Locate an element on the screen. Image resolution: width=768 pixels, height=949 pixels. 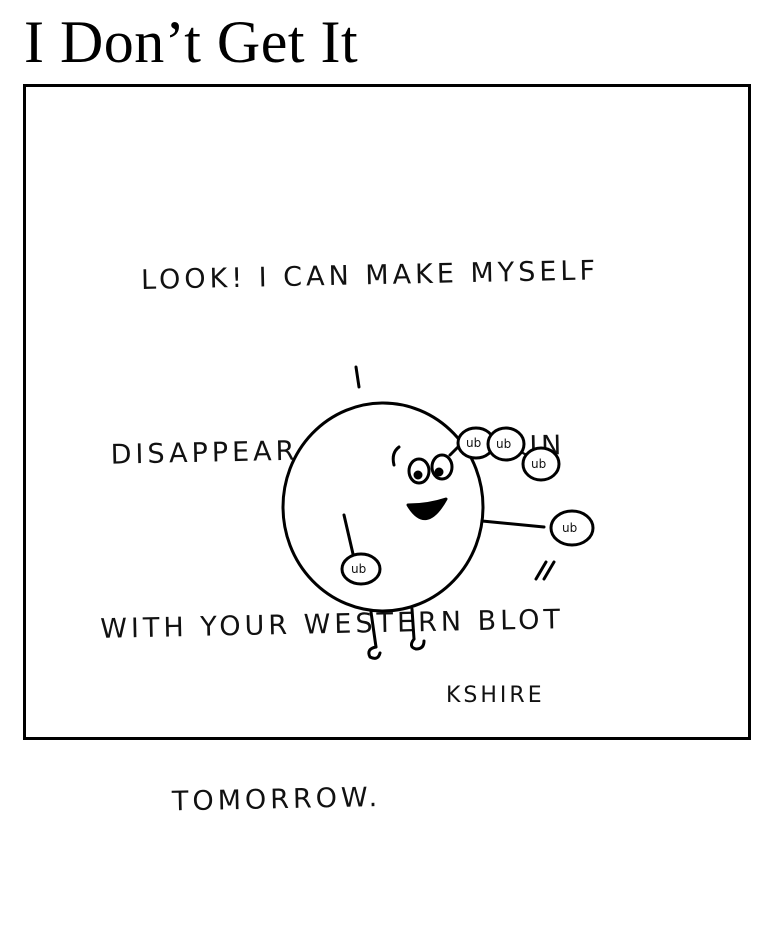
character-right-eye is located at coordinates (442, 467).